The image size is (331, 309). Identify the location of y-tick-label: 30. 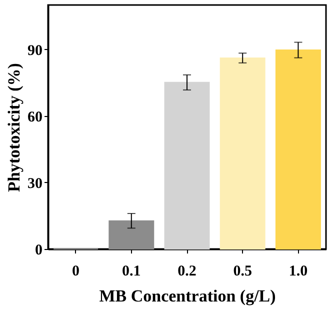
(35, 184).